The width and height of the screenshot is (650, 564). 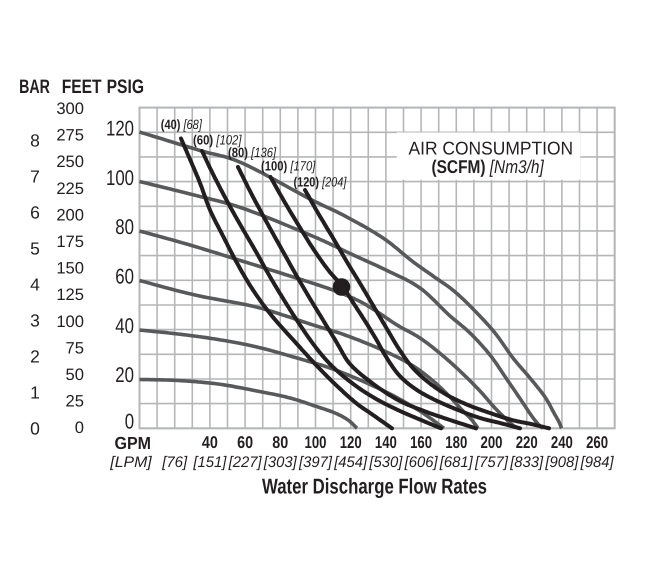 What do you see at coordinates (174, 462) in the screenshot?
I see `svg-text: [76]` at bounding box center [174, 462].